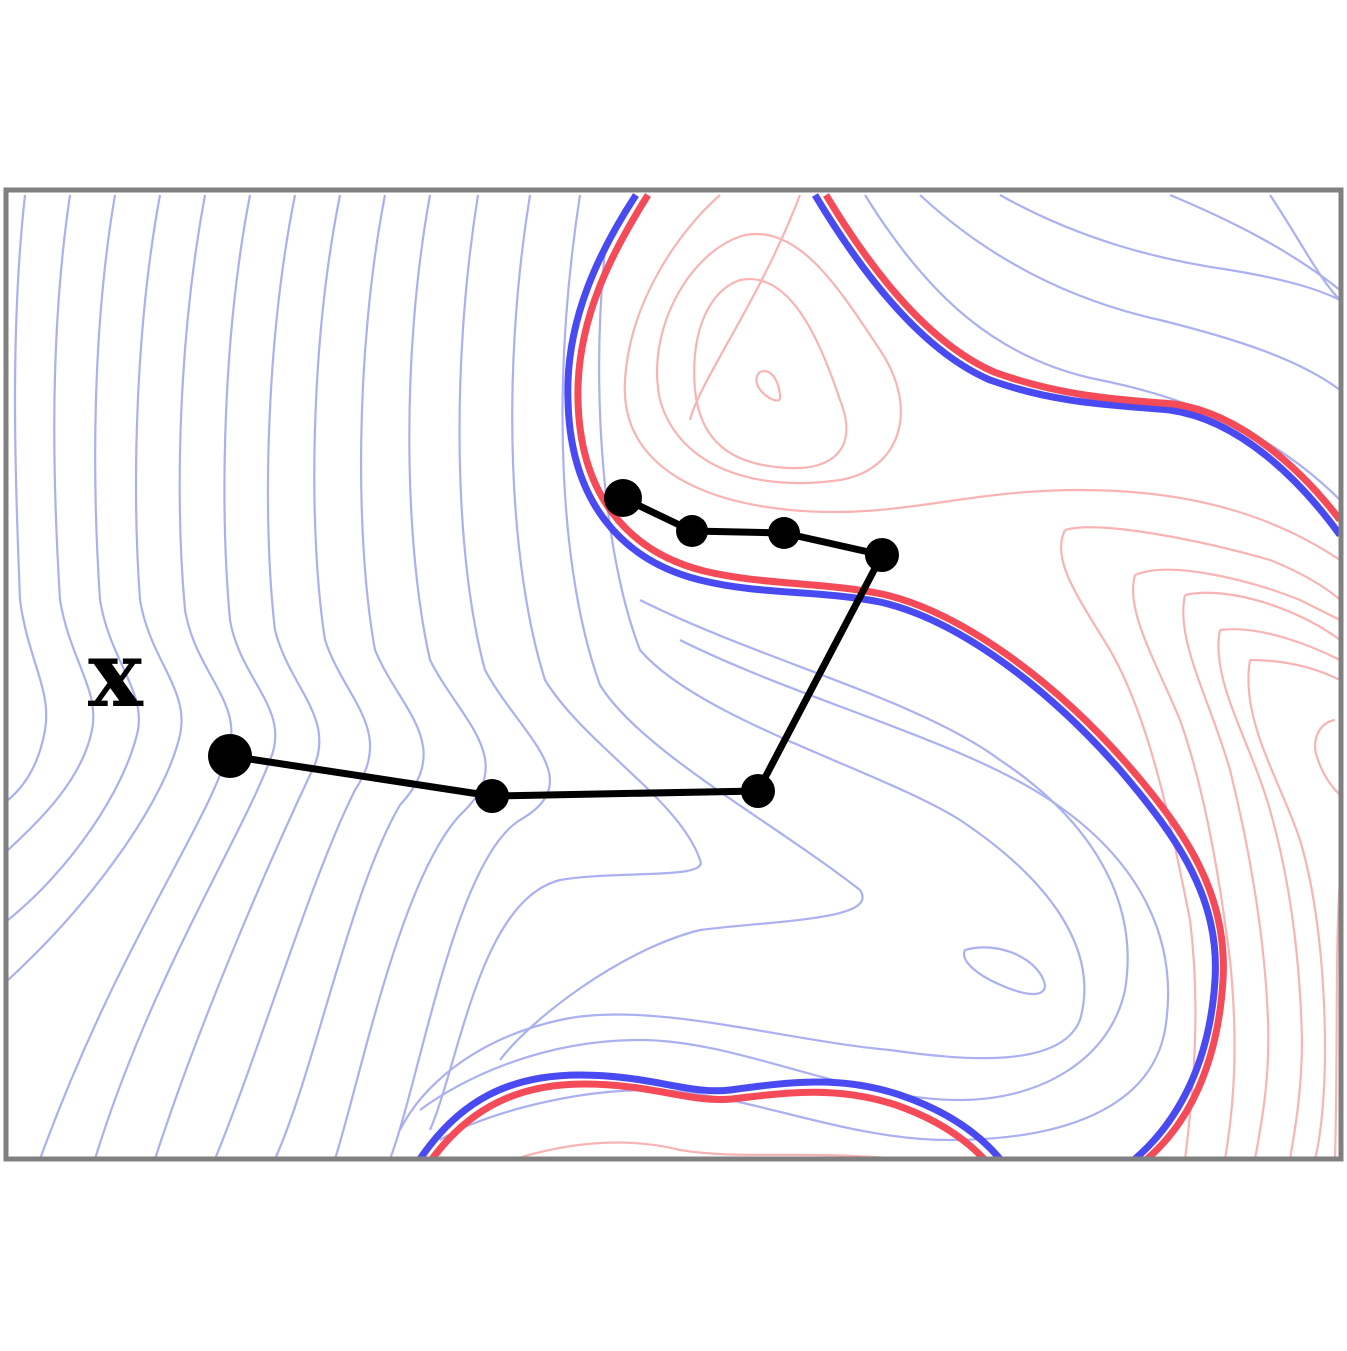 The image size is (1347, 1351). What do you see at coordinates (230, 756) in the screenshot?
I see `path-point-start` at bounding box center [230, 756].